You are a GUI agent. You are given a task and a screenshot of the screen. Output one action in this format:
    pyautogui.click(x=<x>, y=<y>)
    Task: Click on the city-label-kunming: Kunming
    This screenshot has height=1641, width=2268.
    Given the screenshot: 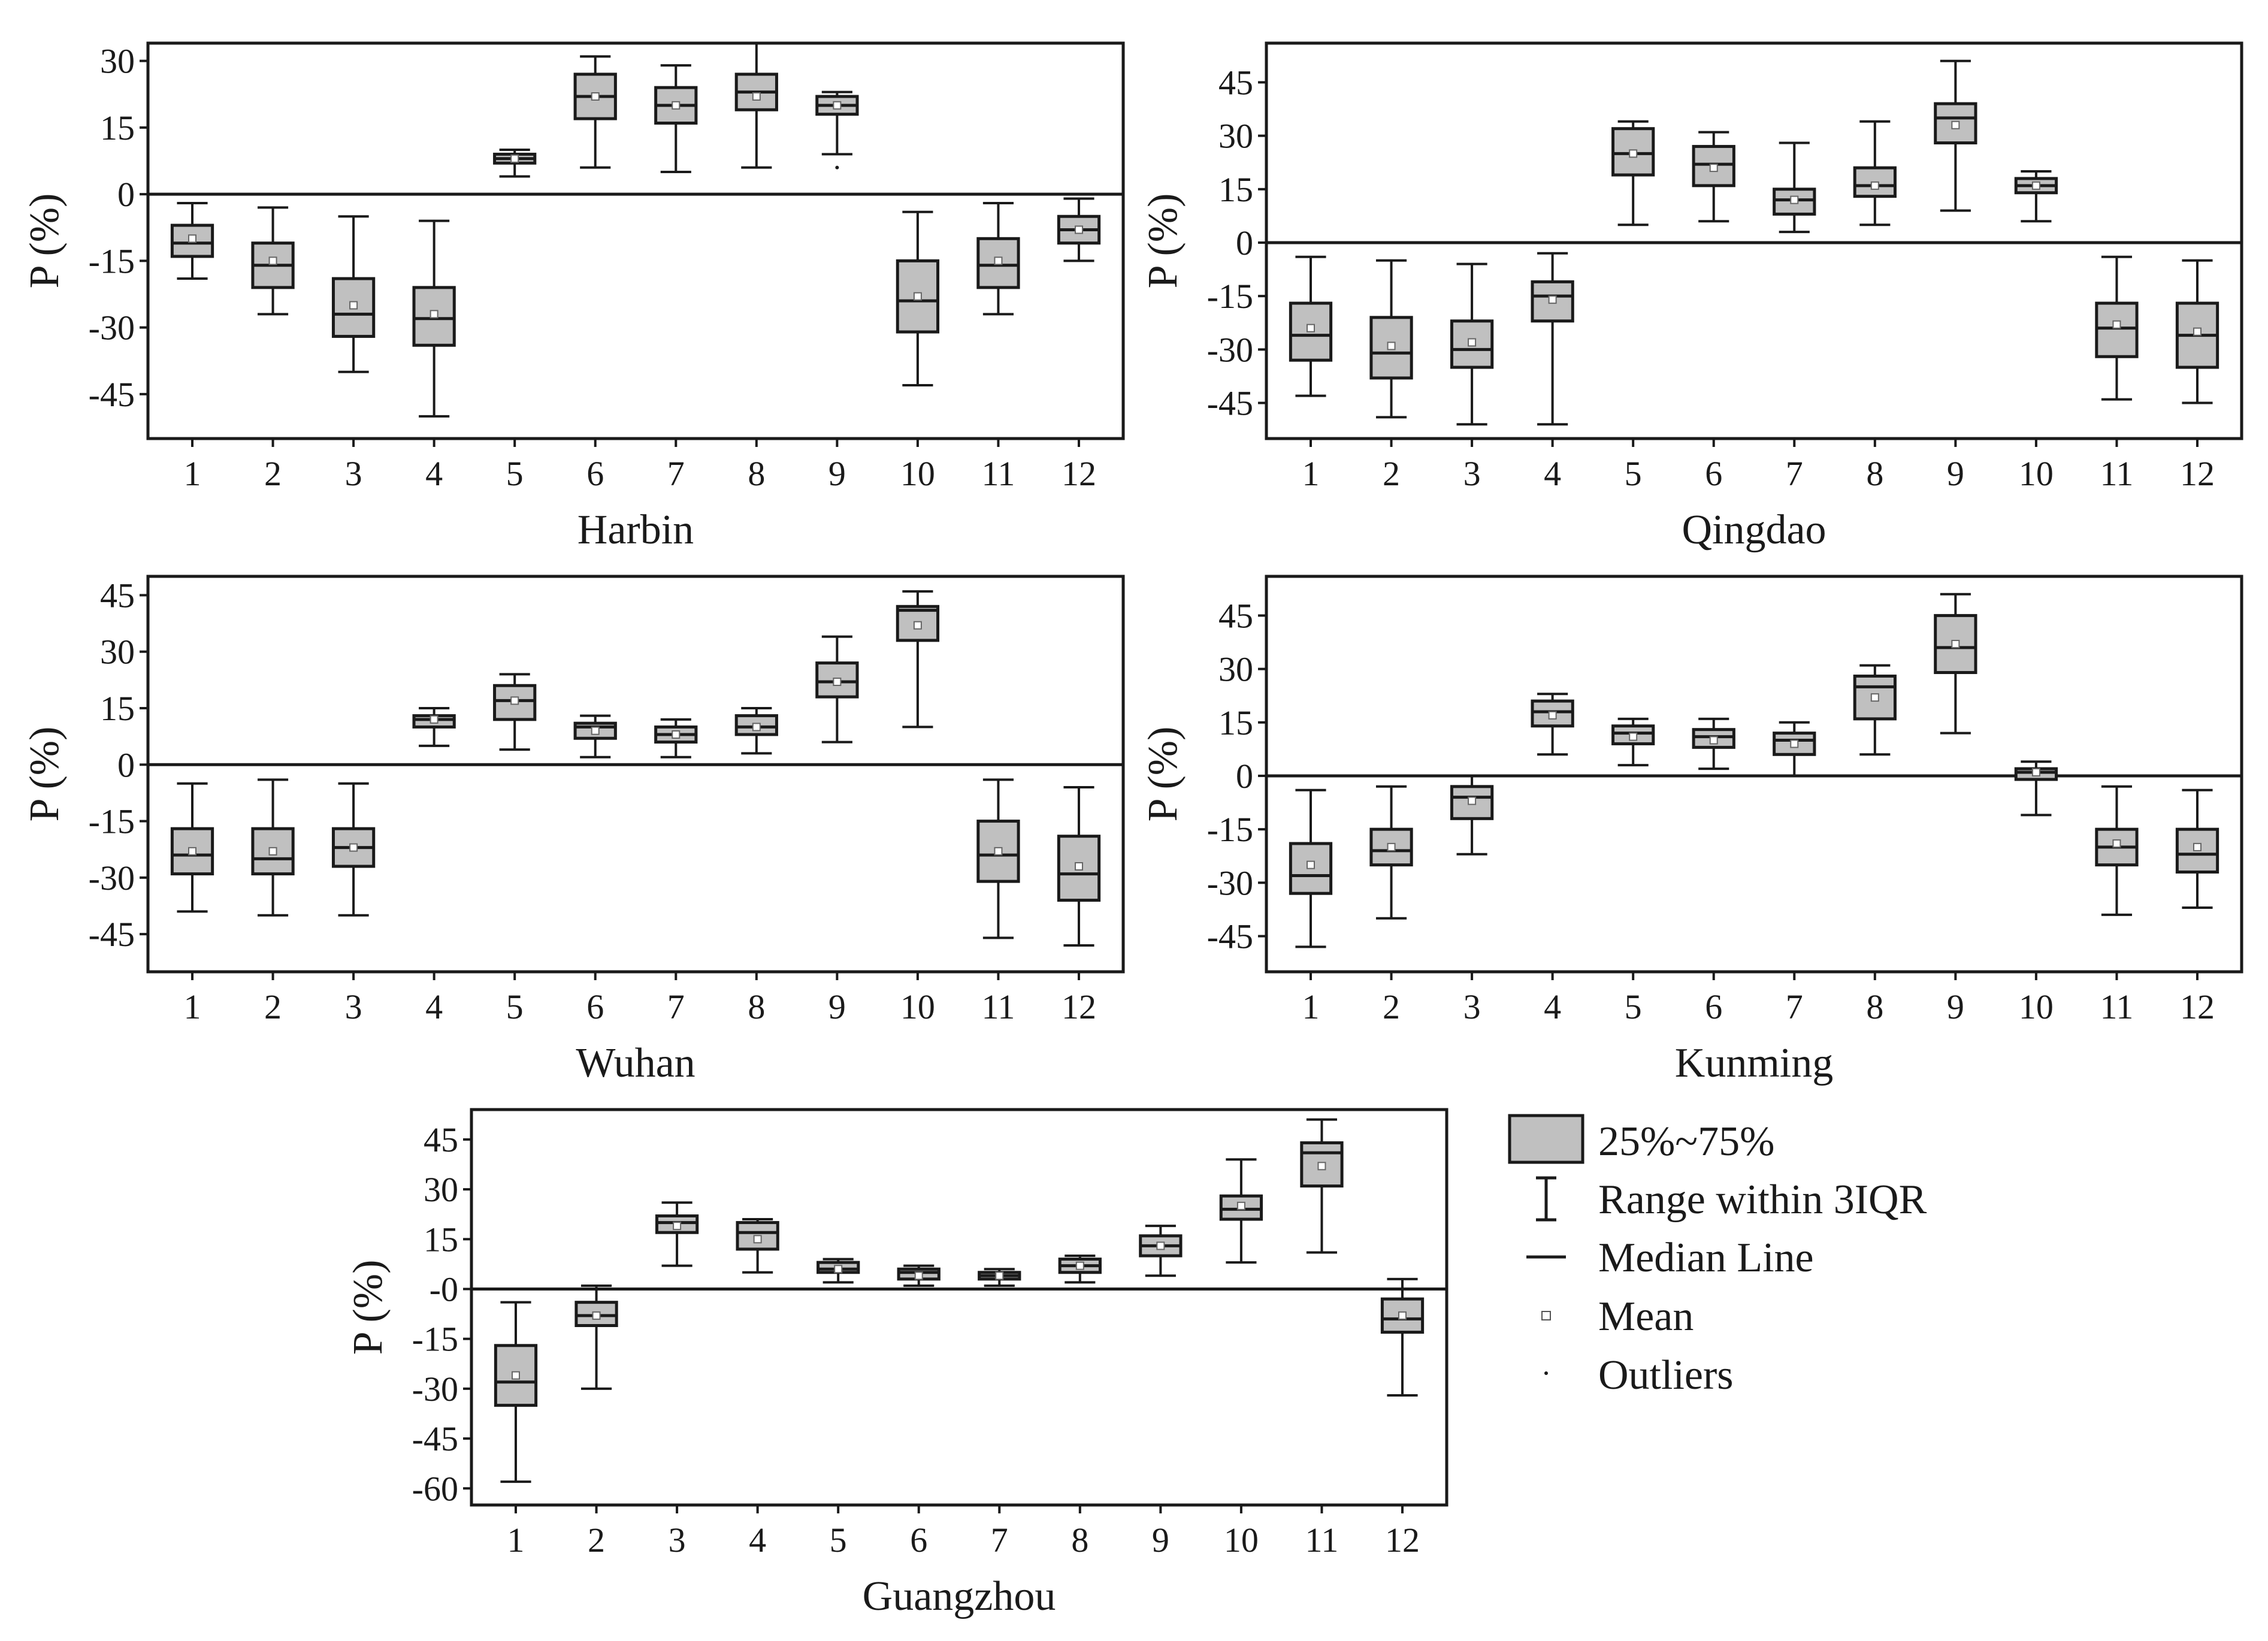 What is the action you would take?
    pyautogui.click(x=1754, y=1063)
    